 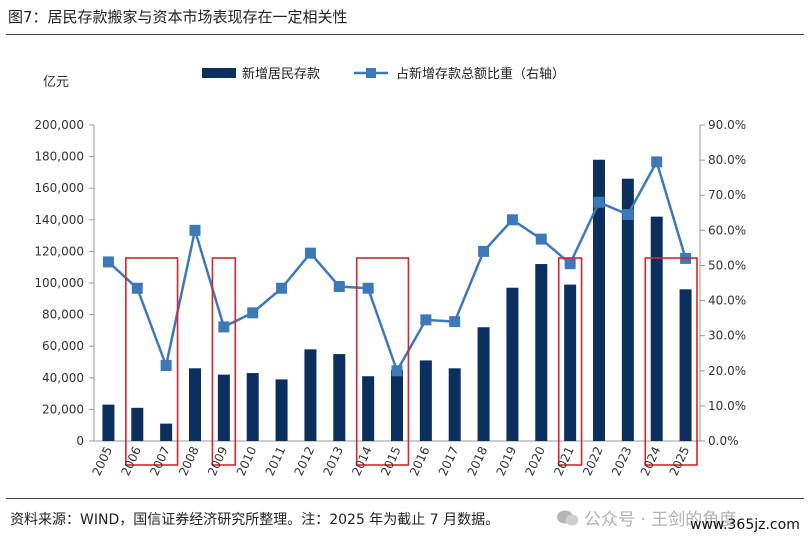 What do you see at coordinates (727, 371) in the screenshot?
I see `right-tick-label: 20.0%` at bounding box center [727, 371].